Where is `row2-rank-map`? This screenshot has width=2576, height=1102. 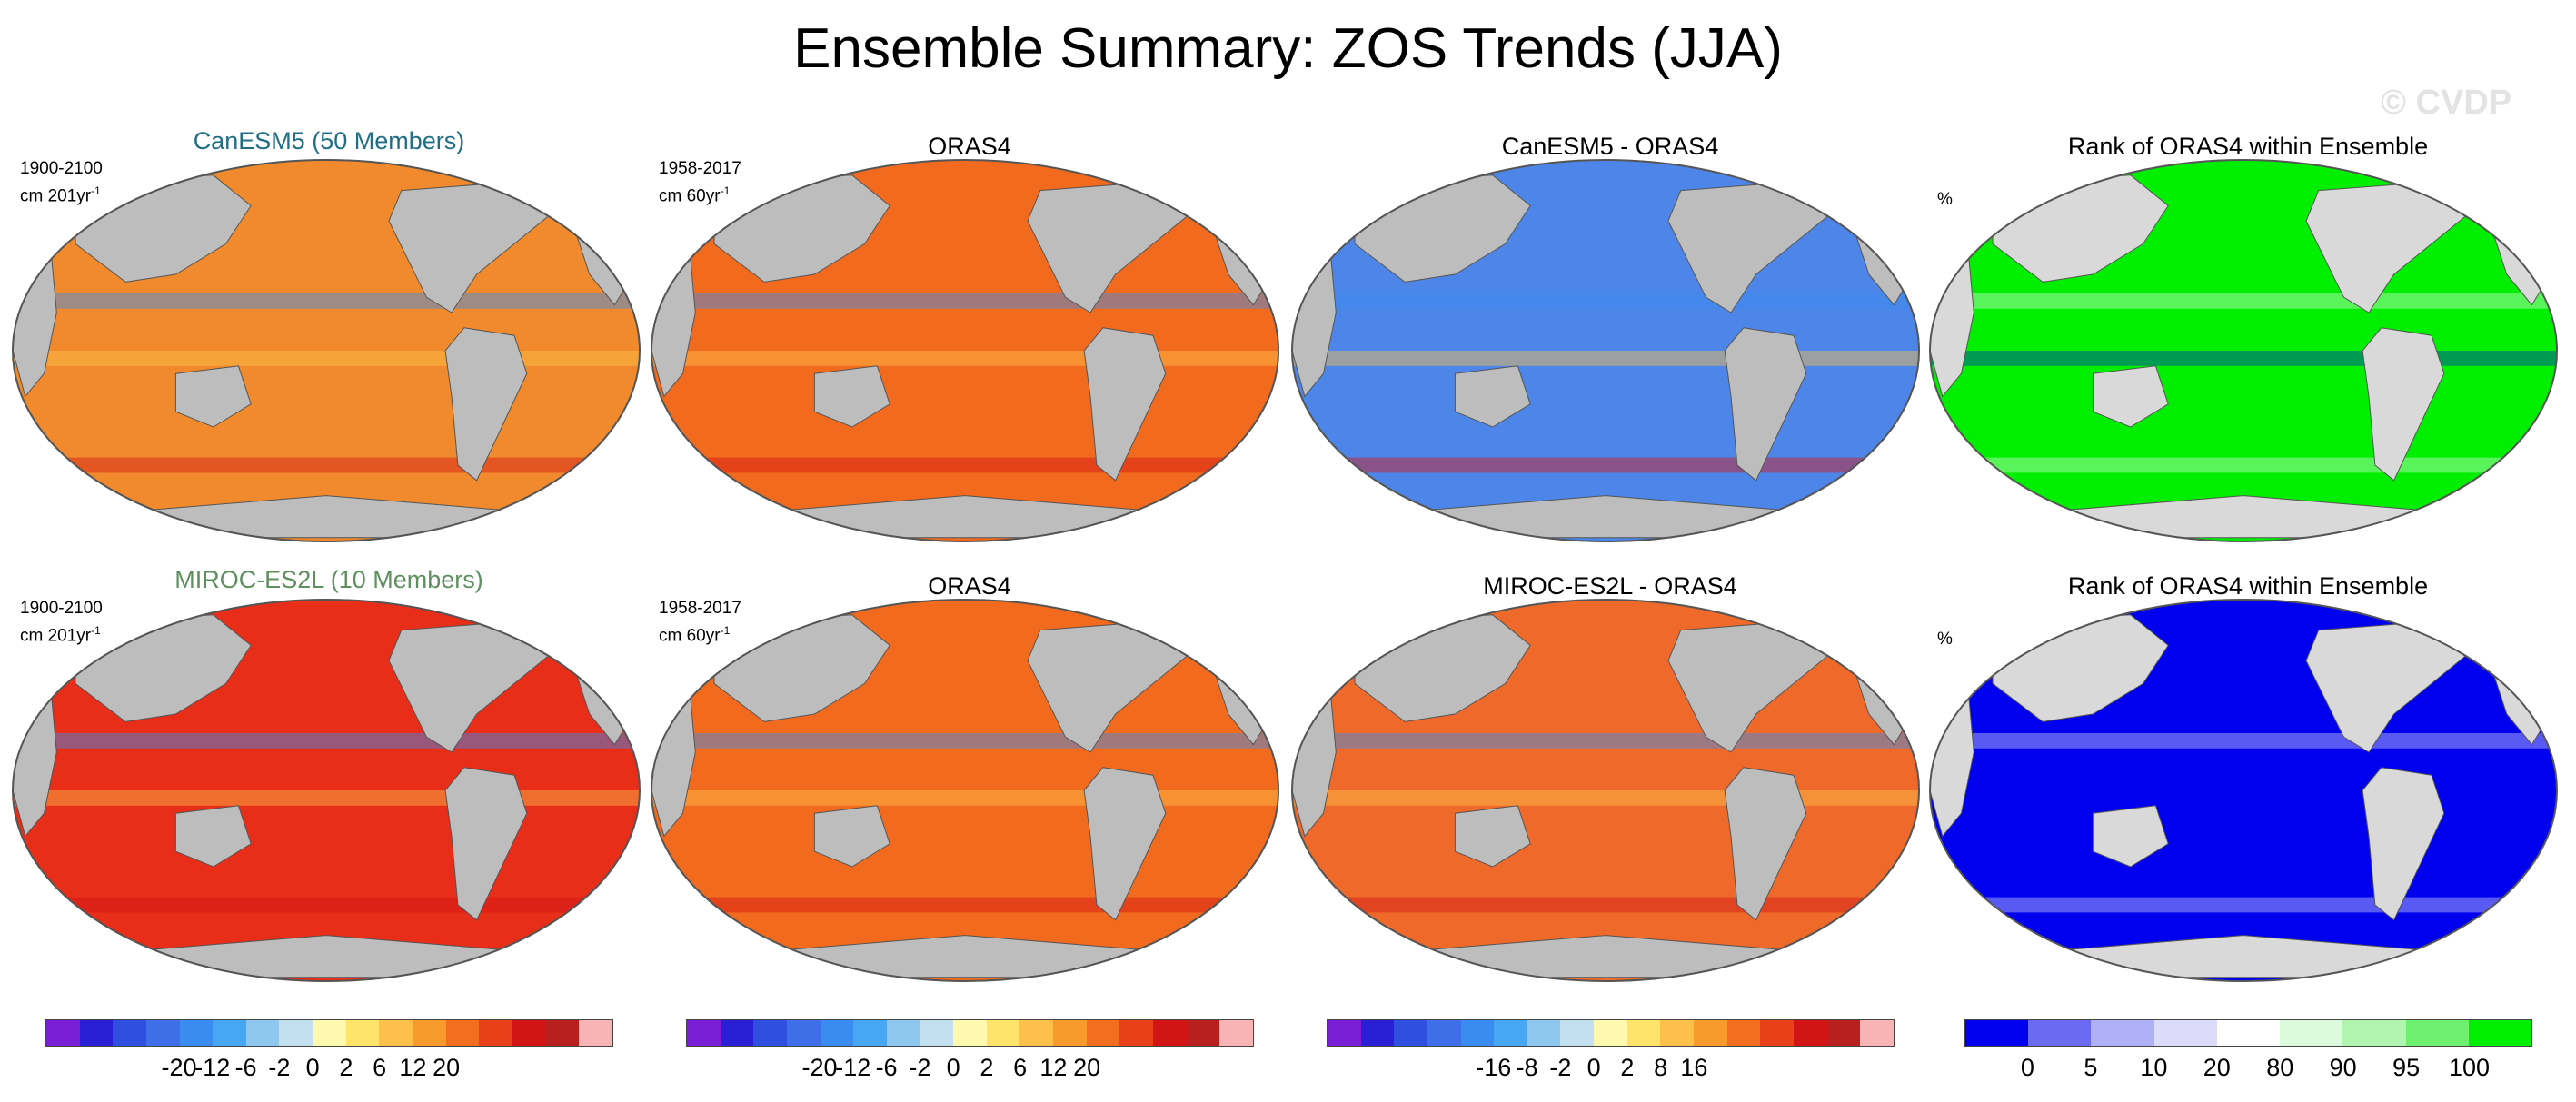 row2-rank-map is located at coordinates (2243, 790).